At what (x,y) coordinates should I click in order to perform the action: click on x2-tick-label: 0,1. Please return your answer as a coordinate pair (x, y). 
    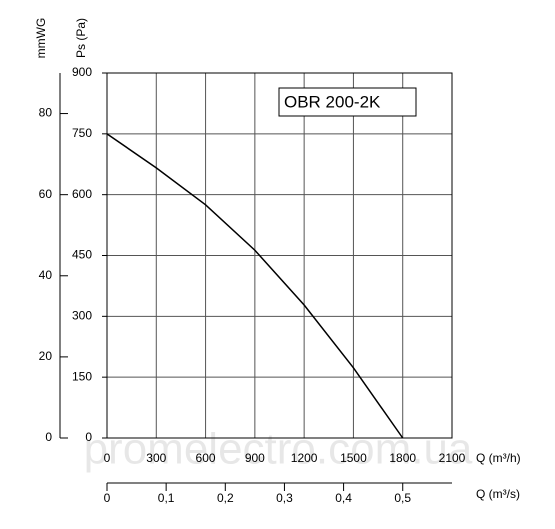
    Looking at the image, I should click on (166, 498).